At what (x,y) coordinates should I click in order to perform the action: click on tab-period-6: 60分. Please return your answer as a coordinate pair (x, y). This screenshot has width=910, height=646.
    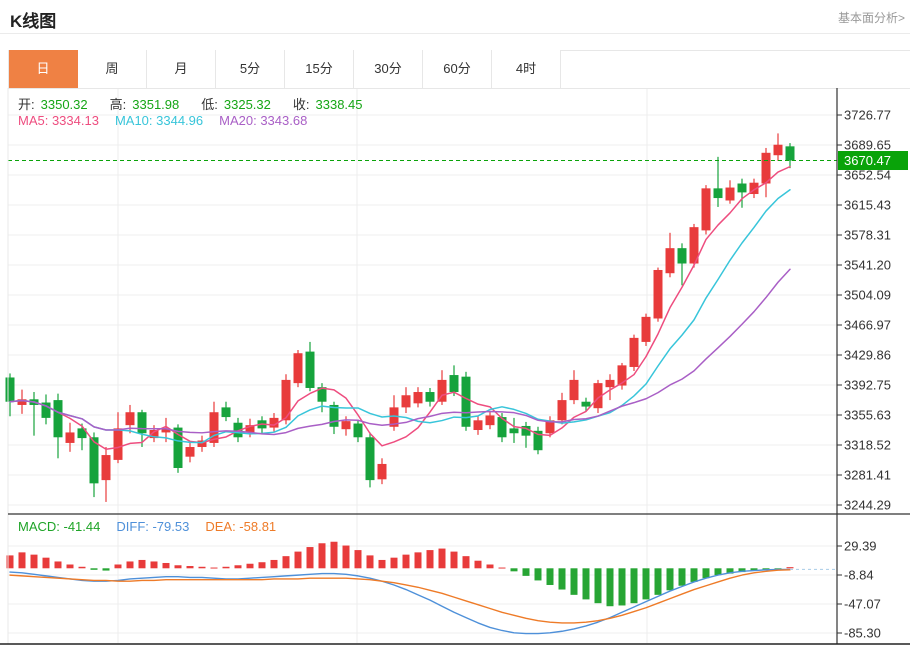
    Looking at the image, I should click on (457, 69).